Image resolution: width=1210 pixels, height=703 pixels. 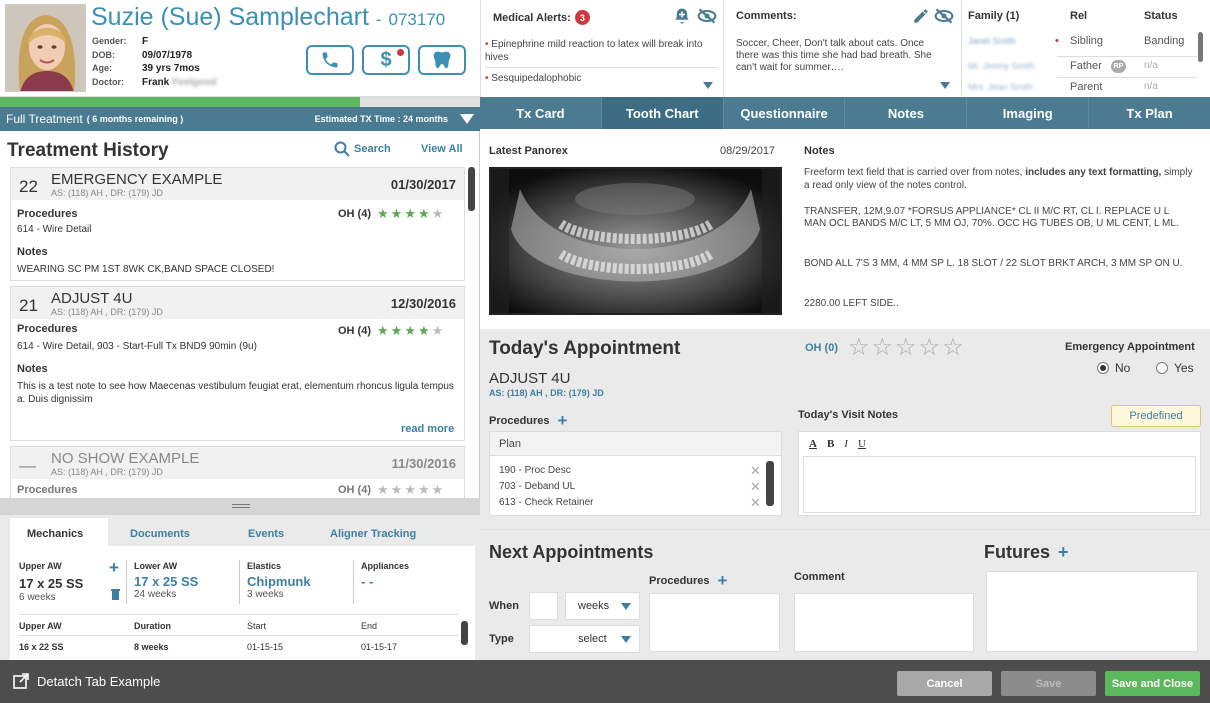 What do you see at coordinates (1092, 611) in the screenshot?
I see `futures-box` at bounding box center [1092, 611].